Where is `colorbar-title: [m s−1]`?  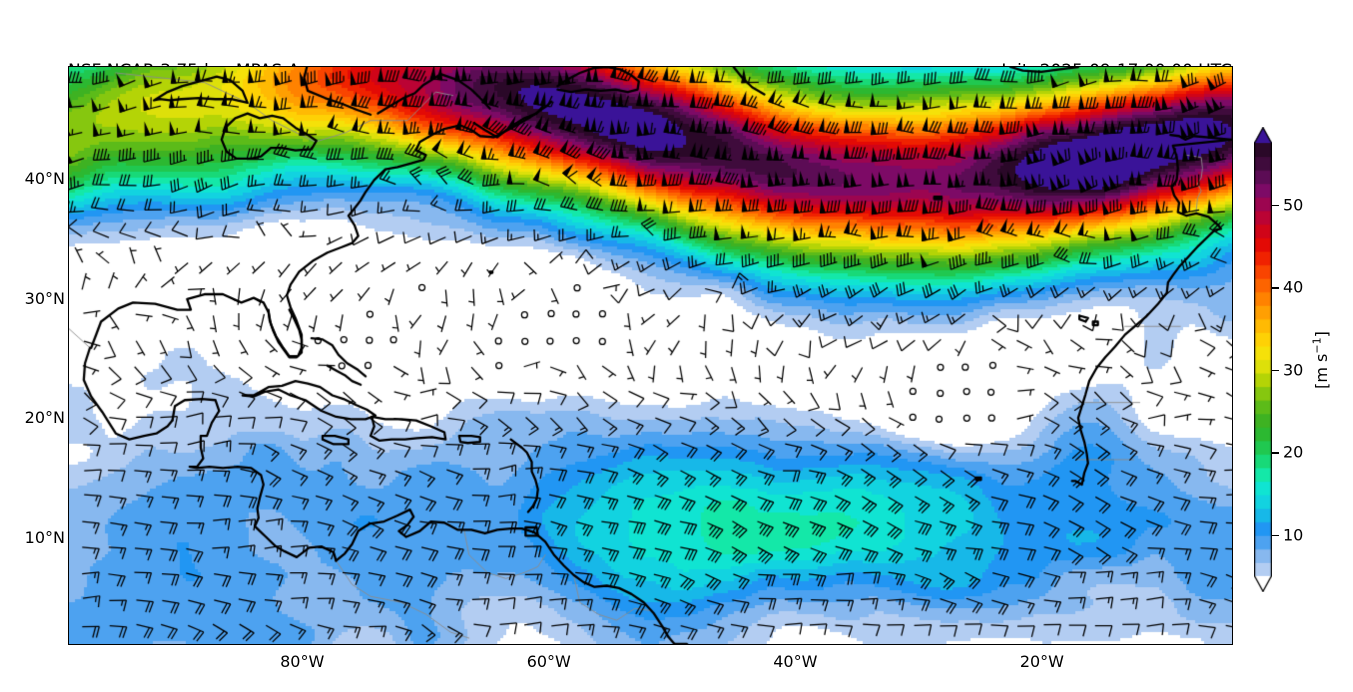
colorbar-title: [m s−1] is located at coordinates (1320, 360).